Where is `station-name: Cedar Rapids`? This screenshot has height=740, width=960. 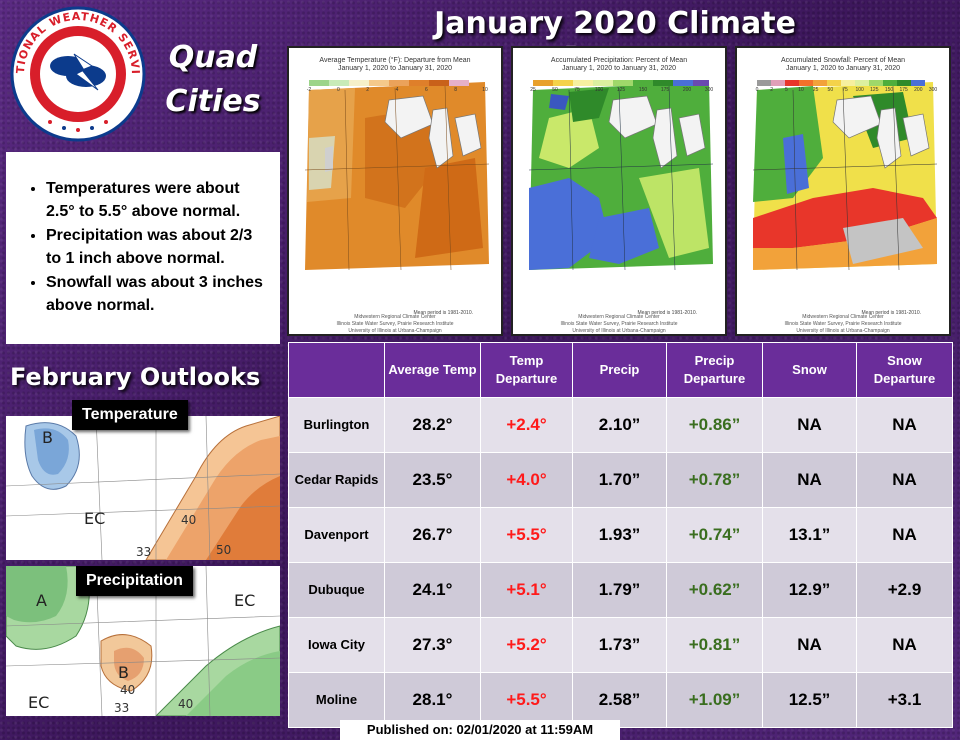 station-name: Cedar Rapids is located at coordinates (336, 480).